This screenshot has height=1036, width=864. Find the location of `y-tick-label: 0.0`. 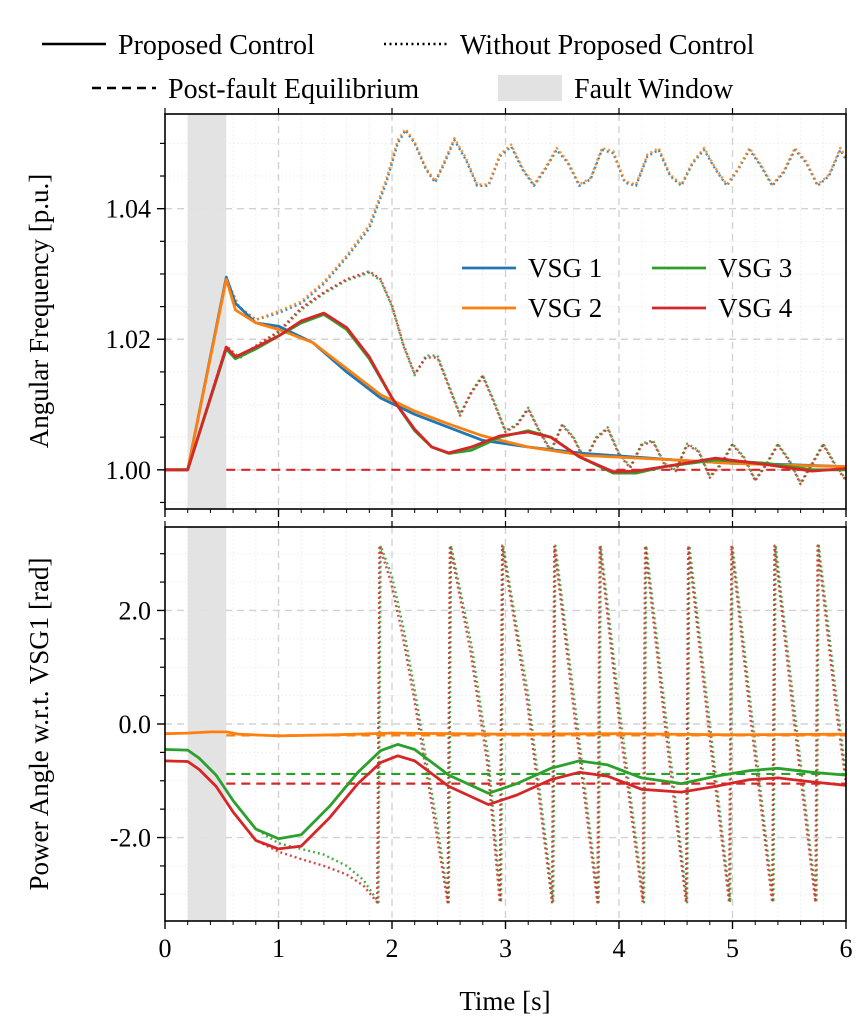

y-tick-label: 0.0 is located at coordinates (135, 724).